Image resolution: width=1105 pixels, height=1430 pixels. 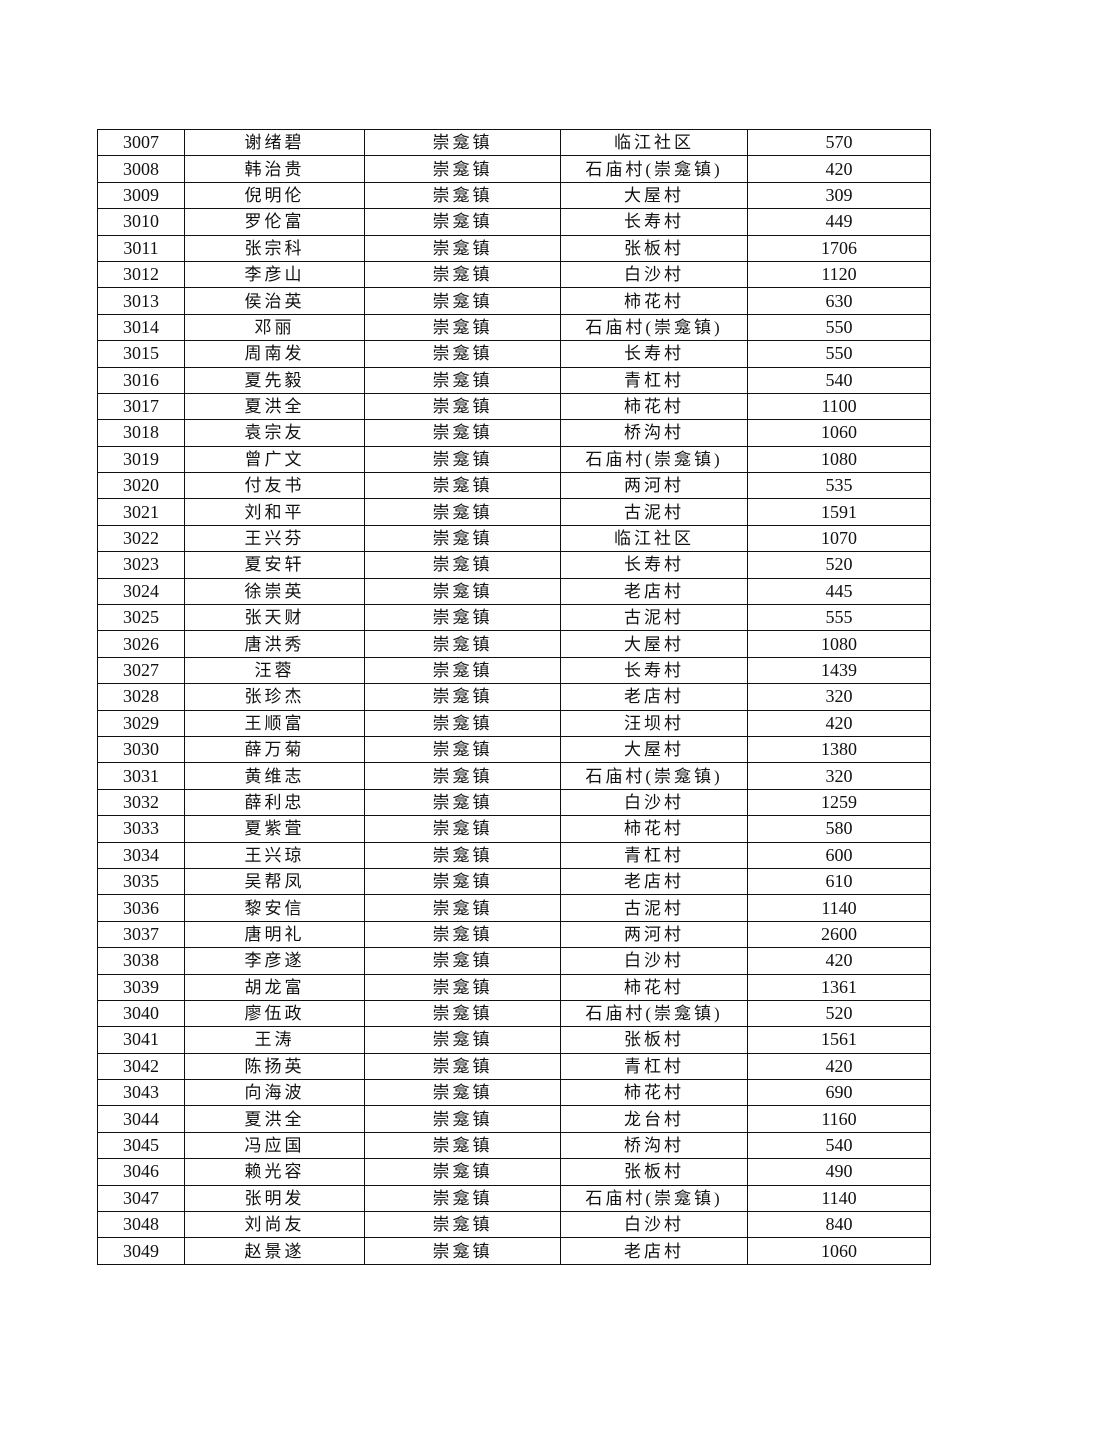 I want to click on name-cell: 夏紫萓, so click(x=274, y=829).